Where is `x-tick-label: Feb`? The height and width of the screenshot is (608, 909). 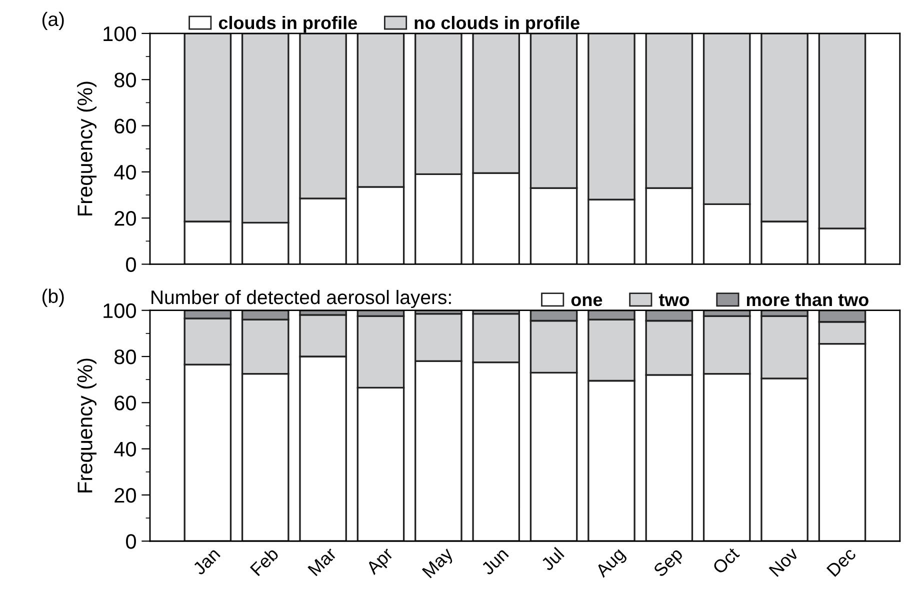
x-tick-label: Feb is located at coordinates (264, 561).